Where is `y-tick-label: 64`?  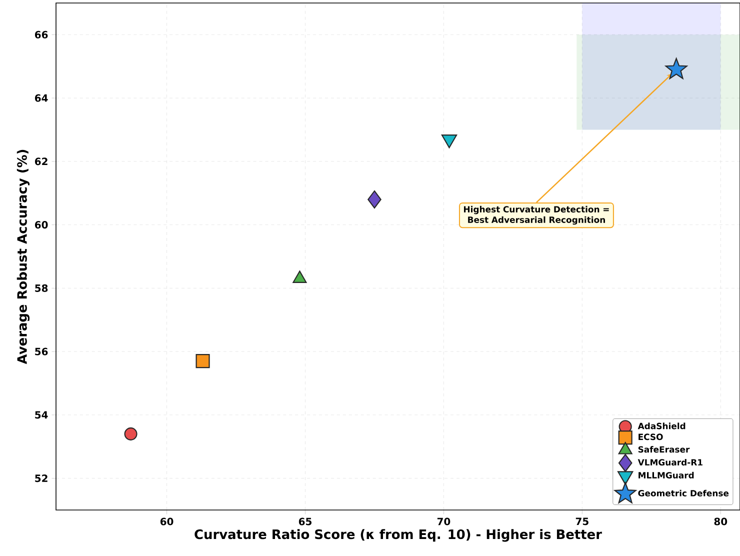 y-tick-label: 64 is located at coordinates (41, 98).